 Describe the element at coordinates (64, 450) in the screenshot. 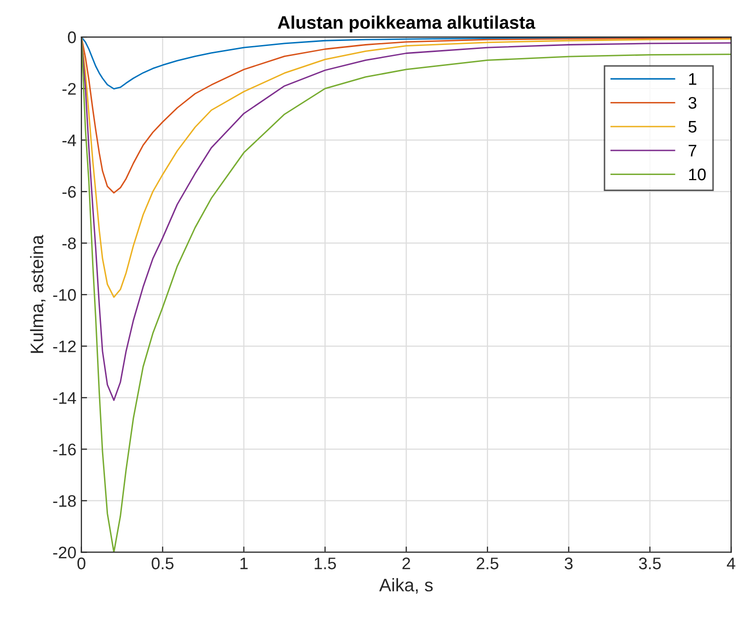

I see `y-tick-label: -16` at that location.